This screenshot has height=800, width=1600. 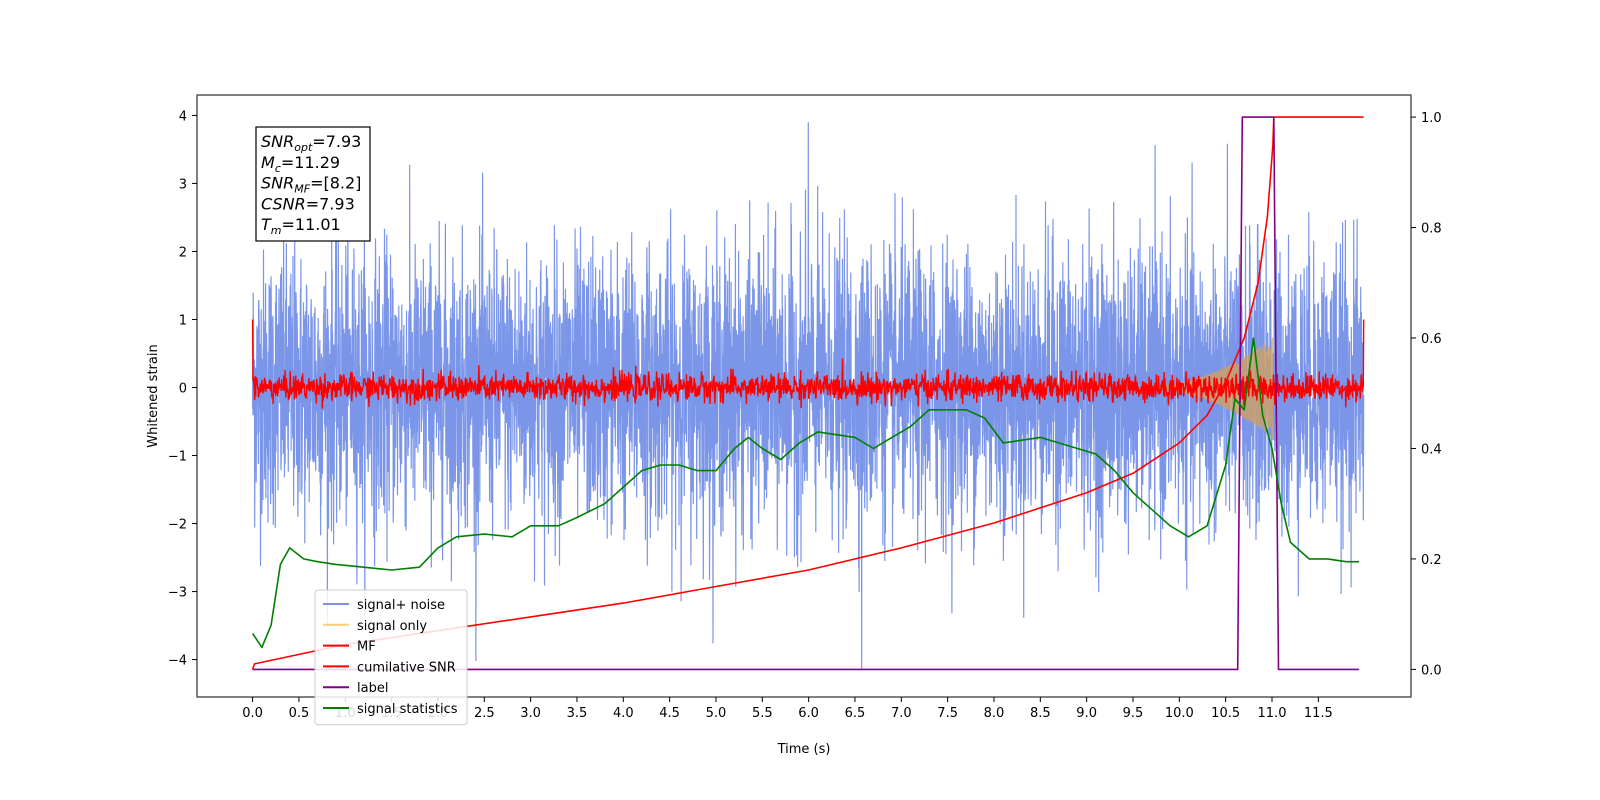 What do you see at coordinates (153, 395) in the screenshot?
I see `y-axis-label: Whitened strain` at bounding box center [153, 395].